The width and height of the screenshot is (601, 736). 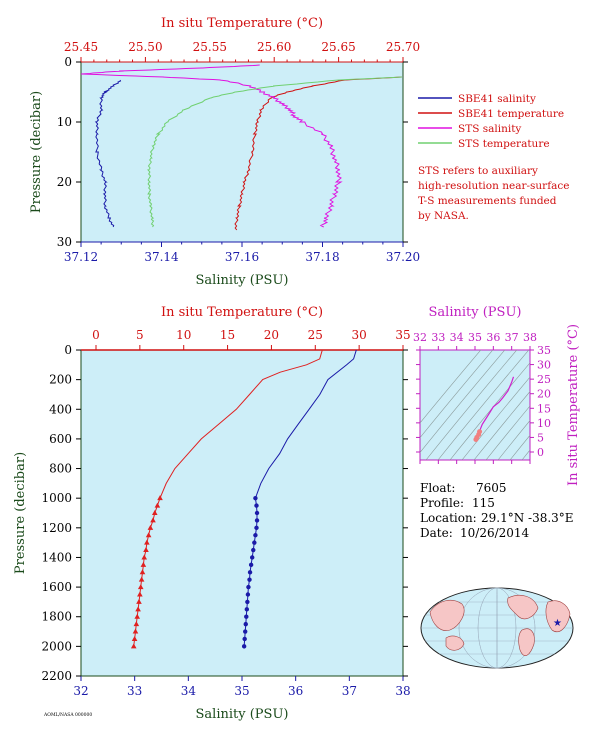 What do you see at coordinates (315, 335) in the screenshot?
I see `bottom-temp-tick-label: 25` at bounding box center [315, 335].